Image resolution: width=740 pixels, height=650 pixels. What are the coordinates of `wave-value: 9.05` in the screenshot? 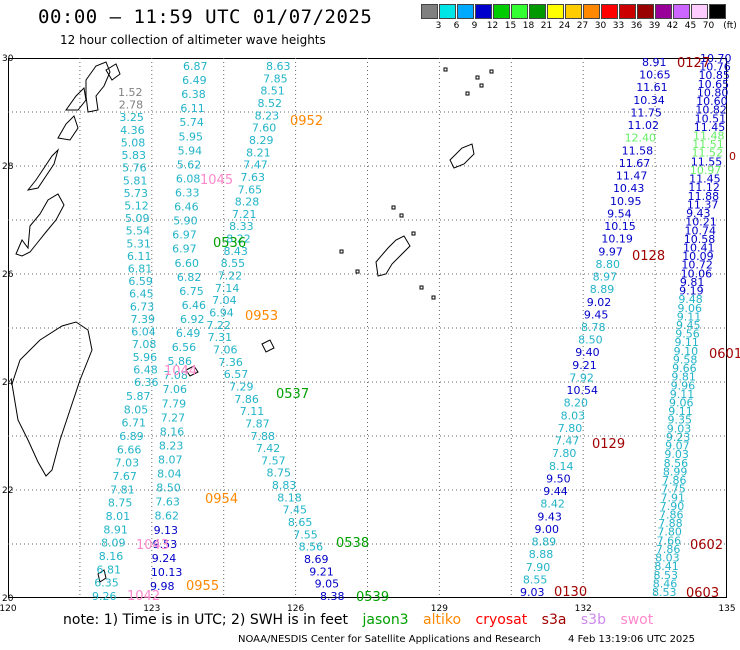 It's located at (327, 584).